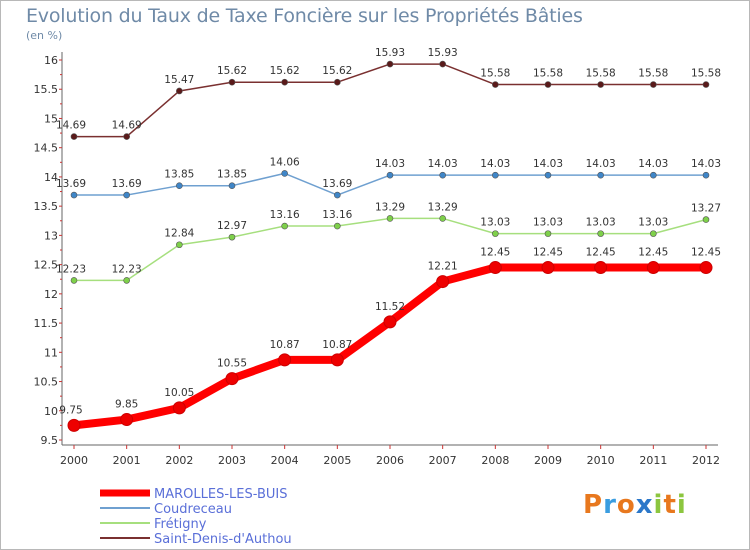 The width and height of the screenshot is (750, 550). What do you see at coordinates (46, 265) in the screenshot?
I see `y-tick-label: 12.5` at bounding box center [46, 265].